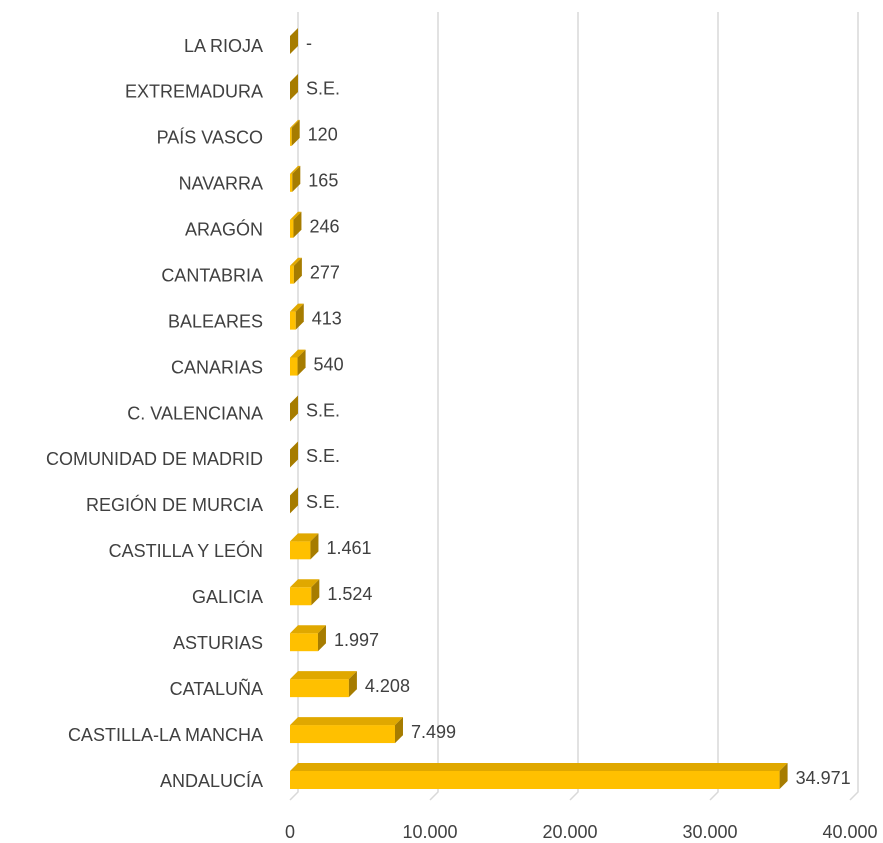 This screenshot has width=883, height=843. I want to click on data-label: 277, so click(325, 272).